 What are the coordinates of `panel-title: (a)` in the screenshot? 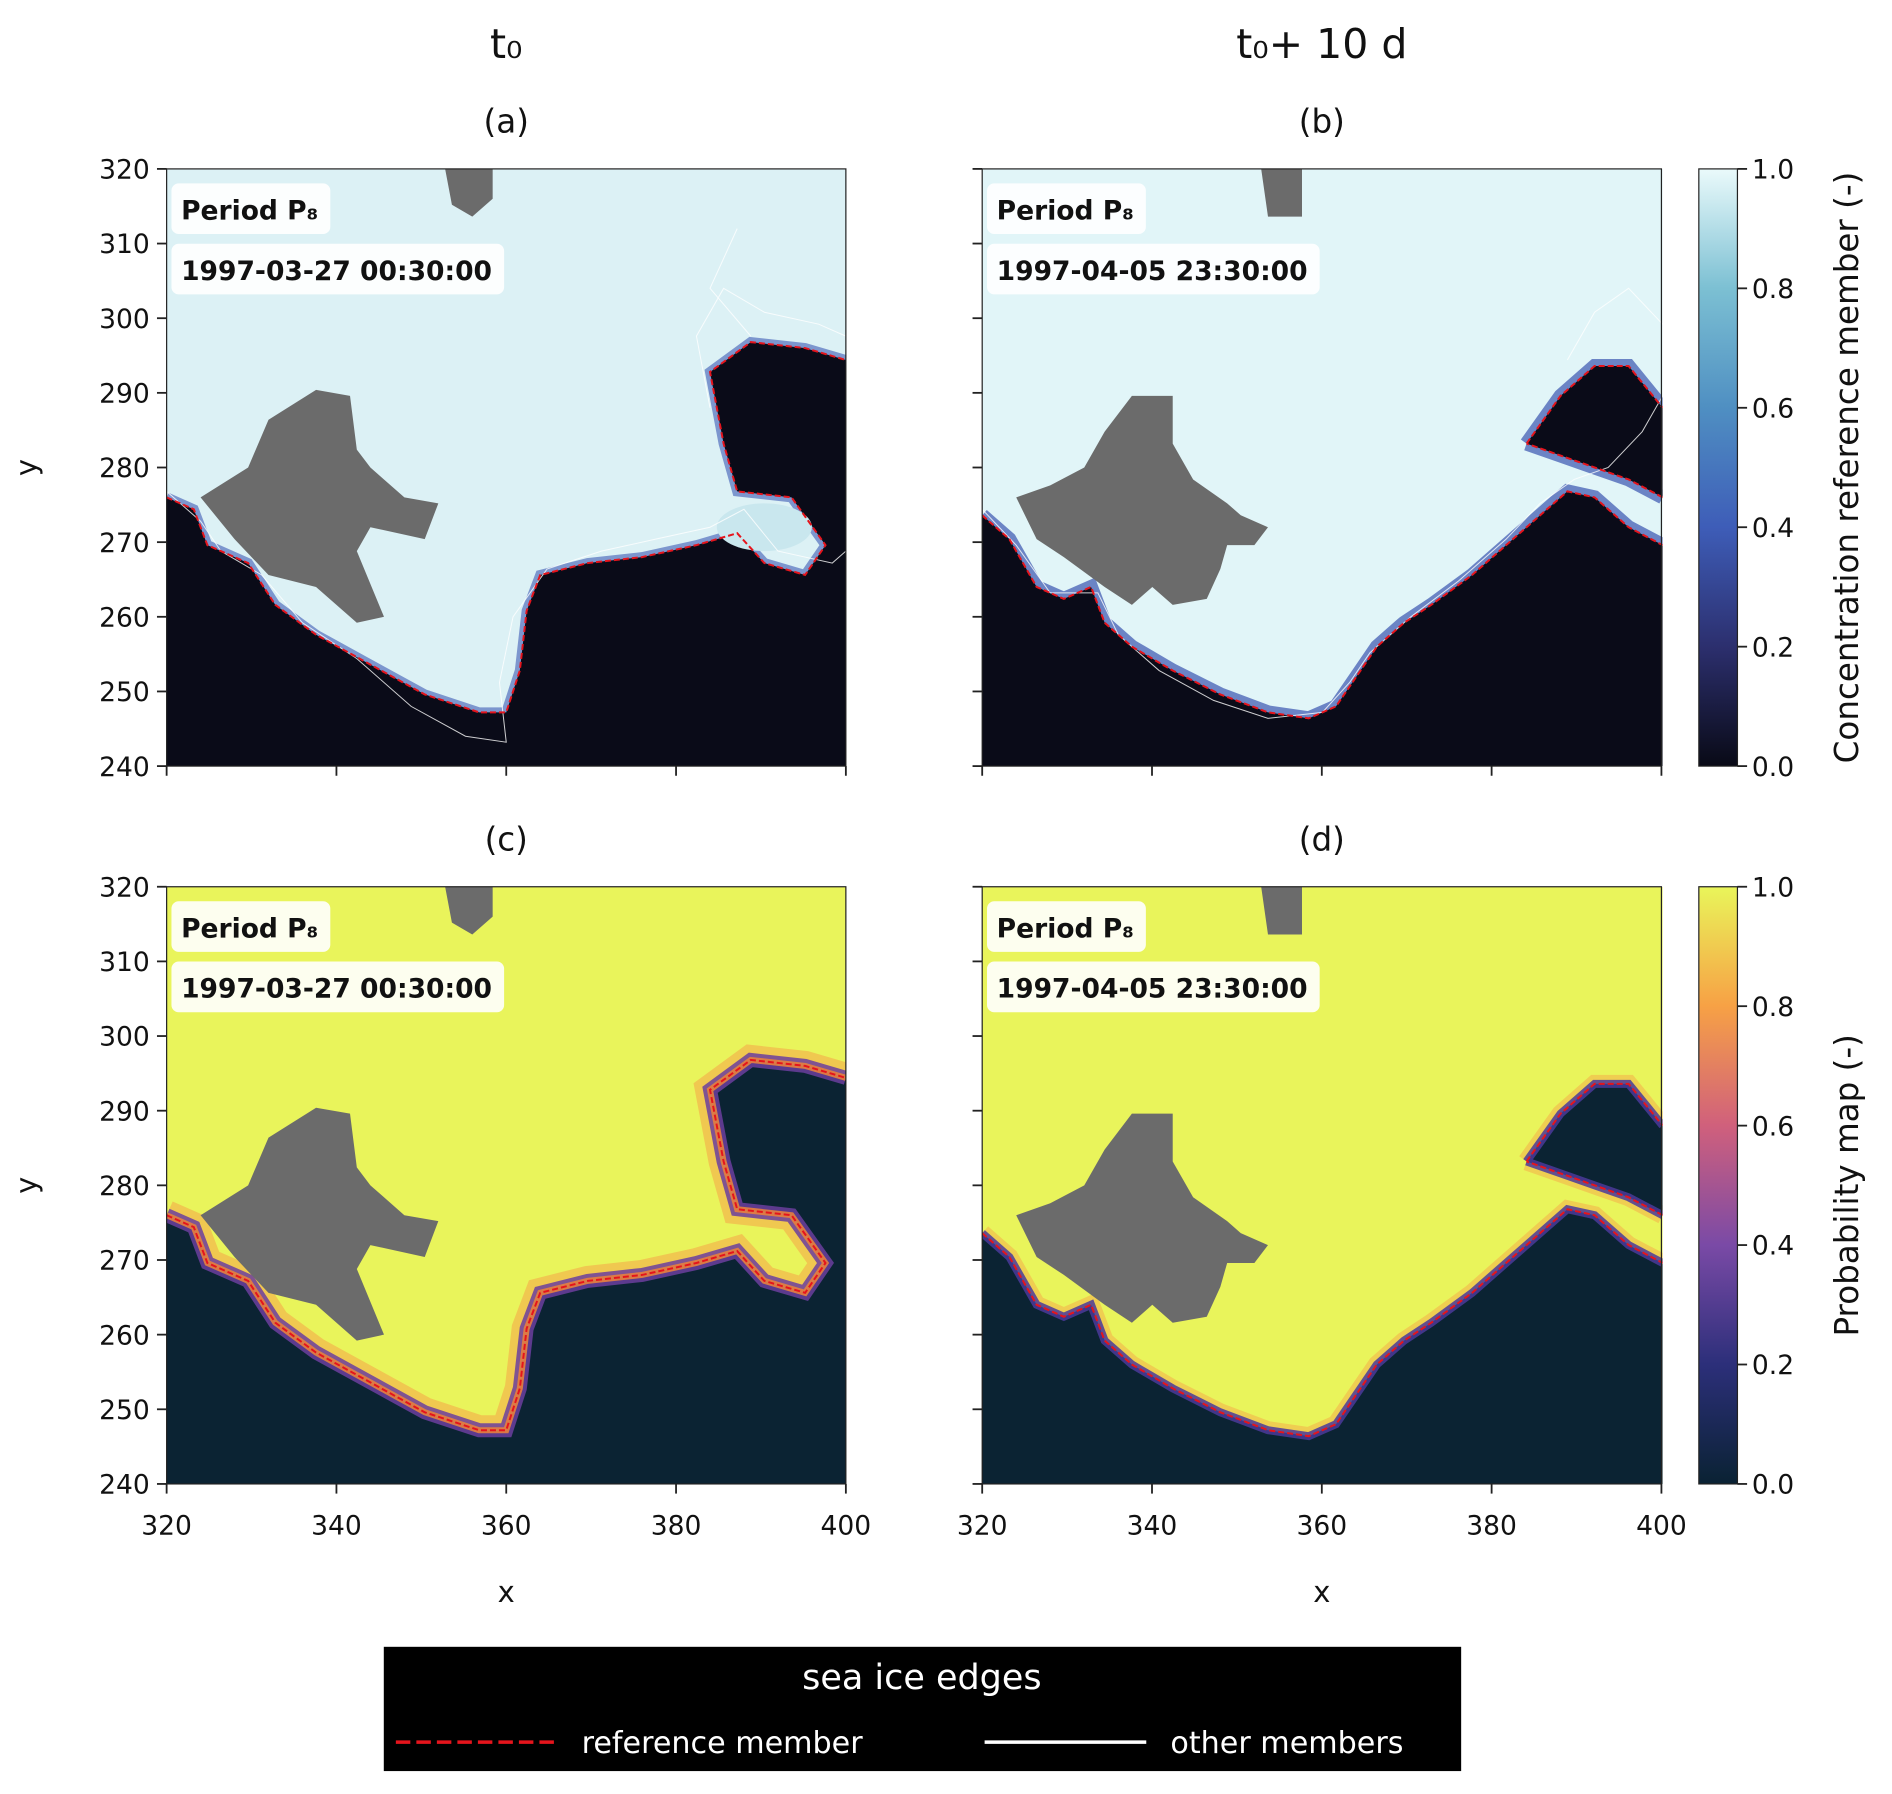 It's located at (506, 122).